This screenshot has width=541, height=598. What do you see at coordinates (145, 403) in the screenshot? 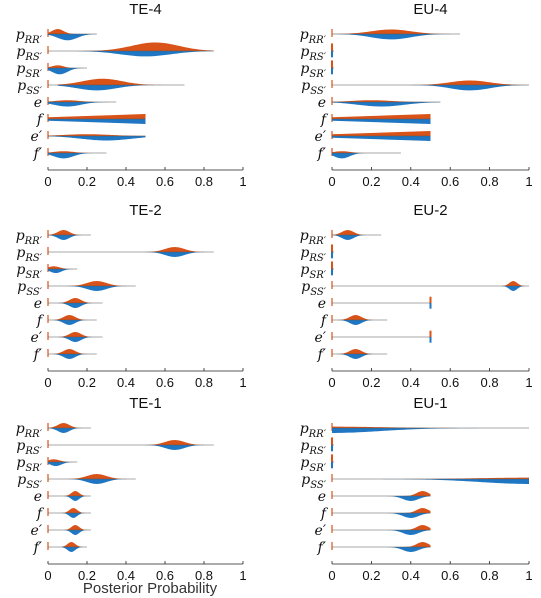
I see `panel-title: TE-1` at bounding box center [145, 403].